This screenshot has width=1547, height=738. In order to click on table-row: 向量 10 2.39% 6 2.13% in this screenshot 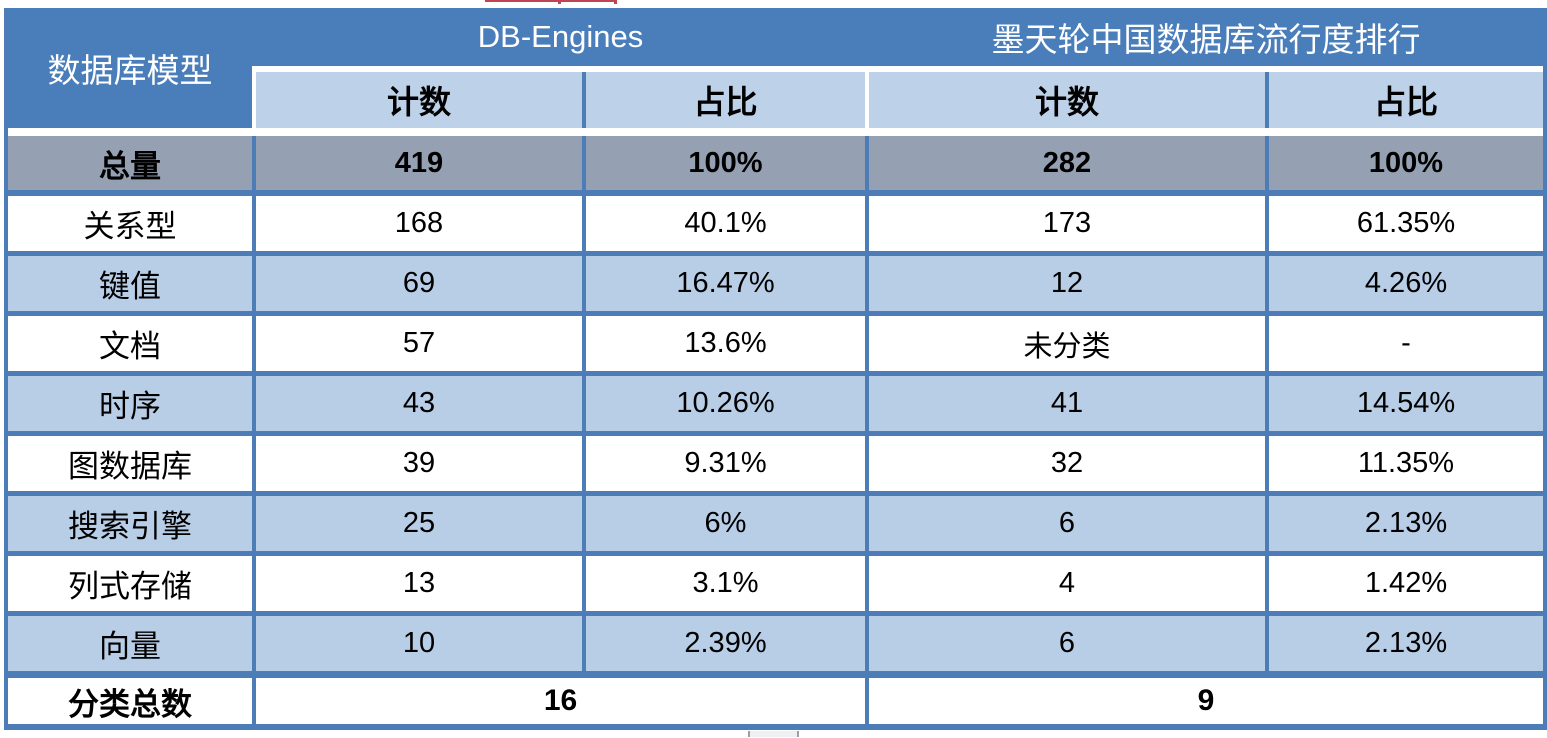, I will do `click(775, 643)`.